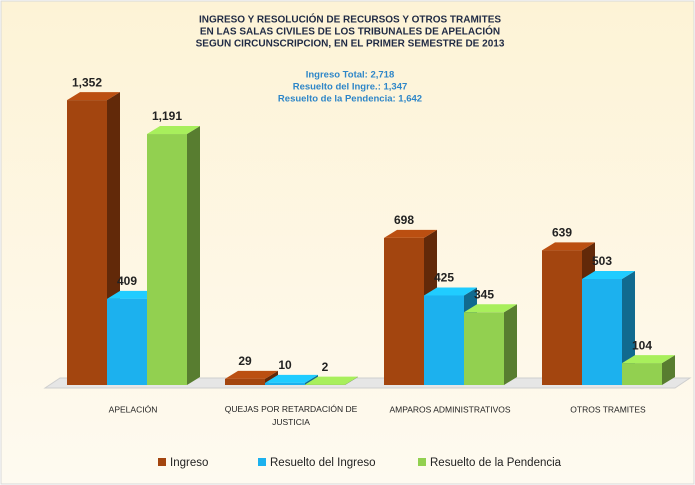 Image resolution: width=695 pixels, height=485 pixels. I want to click on annotation: Resuelto del Ingre.: 1,347, so click(350, 87).